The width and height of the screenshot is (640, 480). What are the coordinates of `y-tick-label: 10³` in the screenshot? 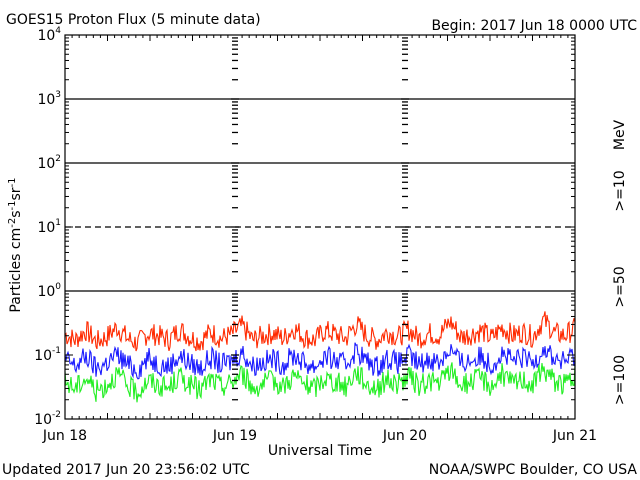 It's located at (49, 99).